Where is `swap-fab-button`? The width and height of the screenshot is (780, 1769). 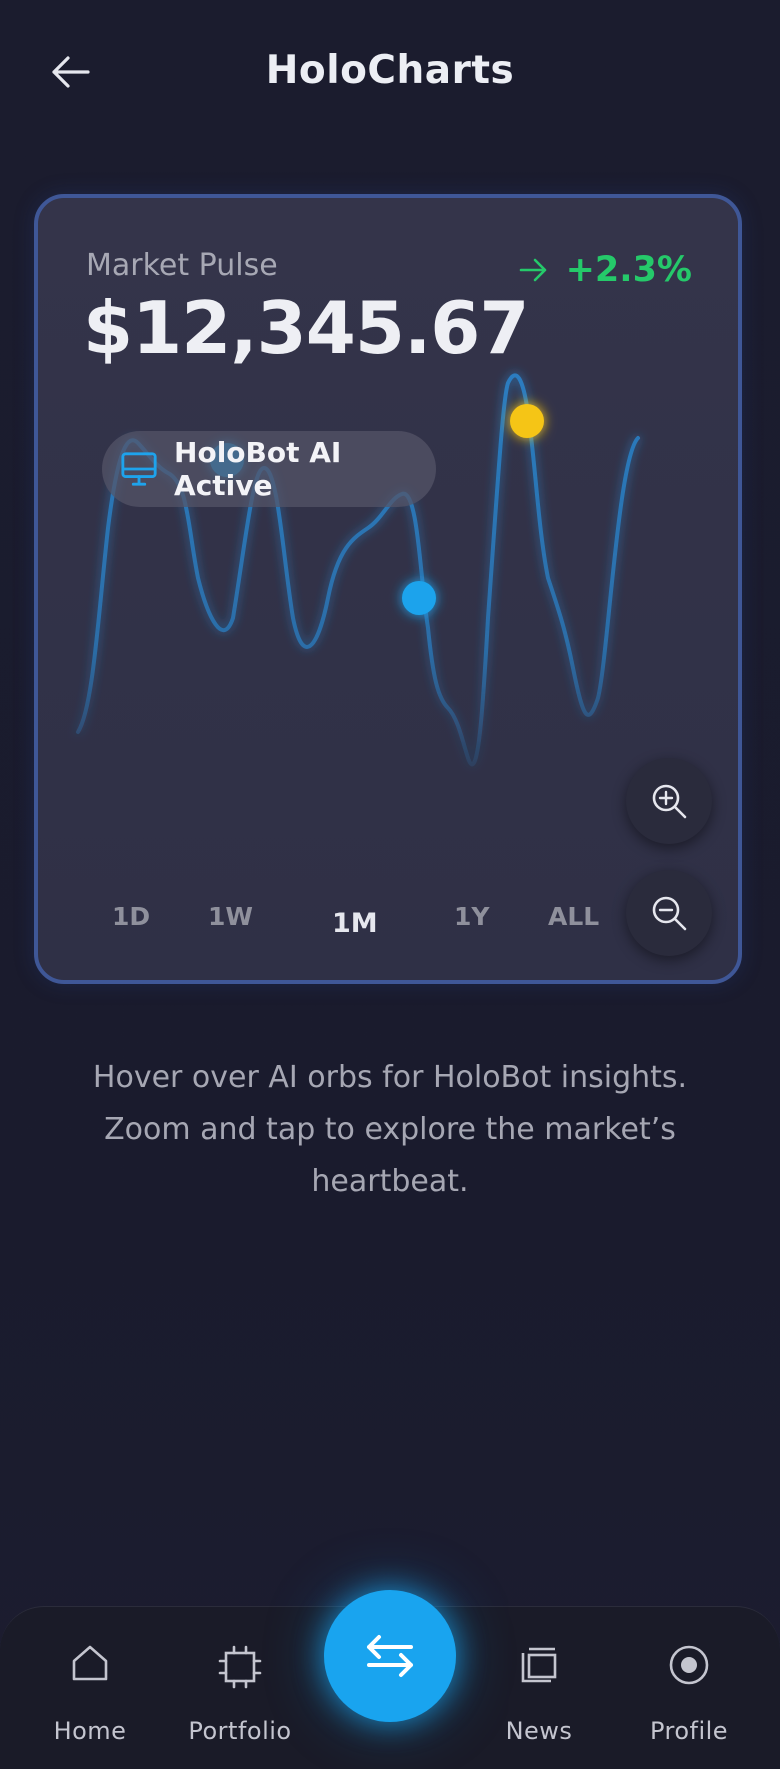 swap-fab-button is located at coordinates (390, 1656).